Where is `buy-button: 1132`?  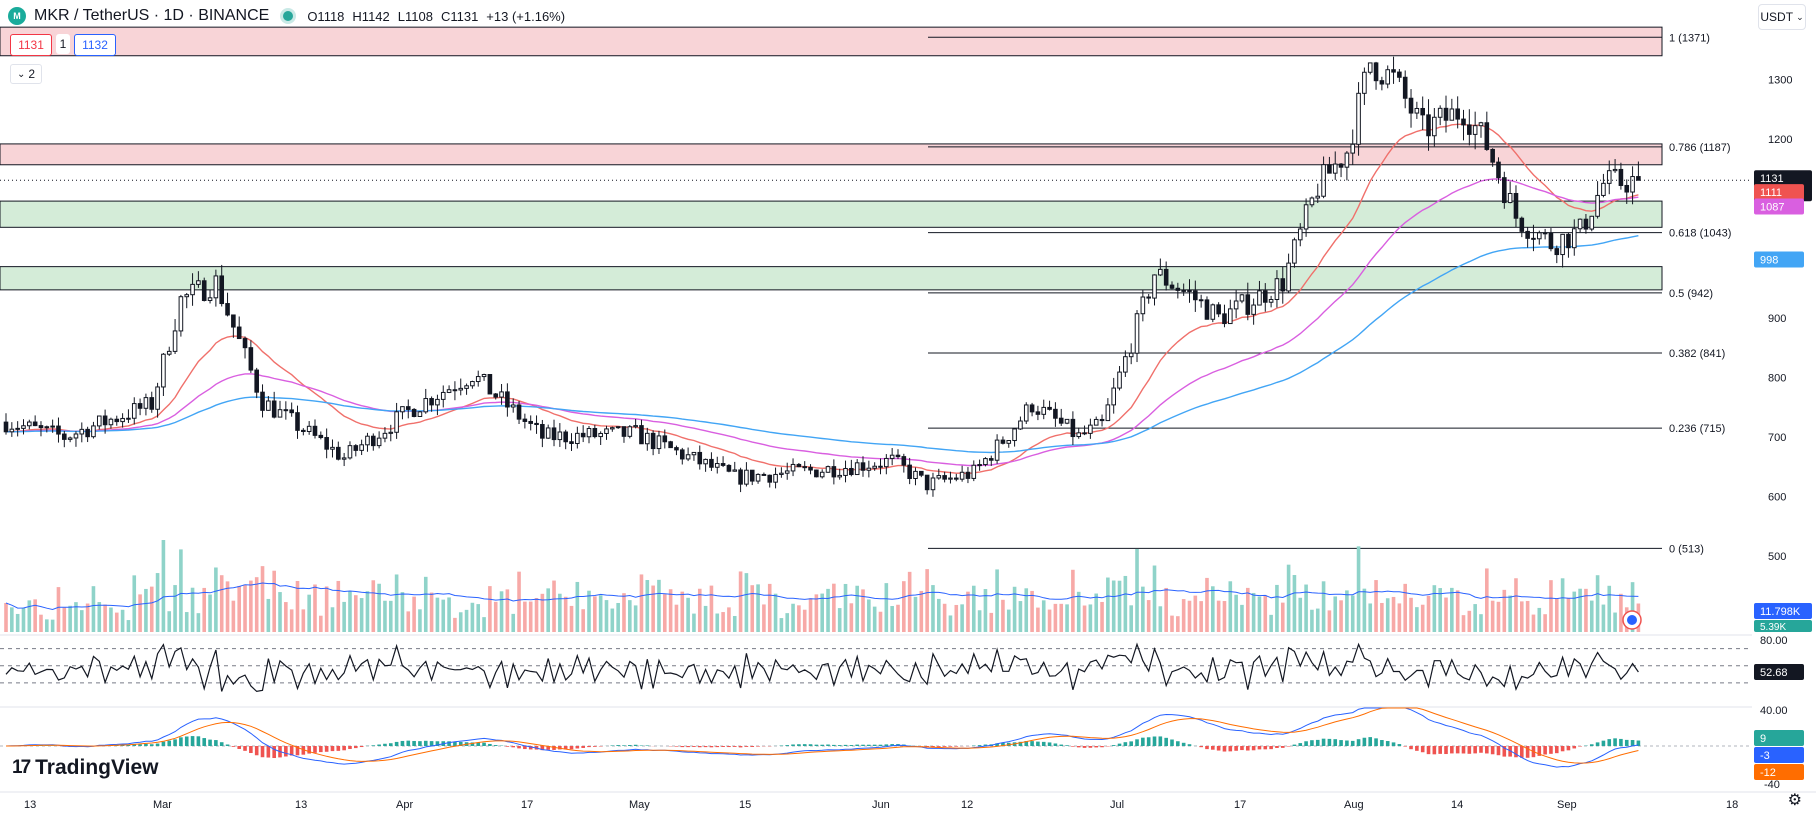 buy-button: 1132 is located at coordinates (95, 45).